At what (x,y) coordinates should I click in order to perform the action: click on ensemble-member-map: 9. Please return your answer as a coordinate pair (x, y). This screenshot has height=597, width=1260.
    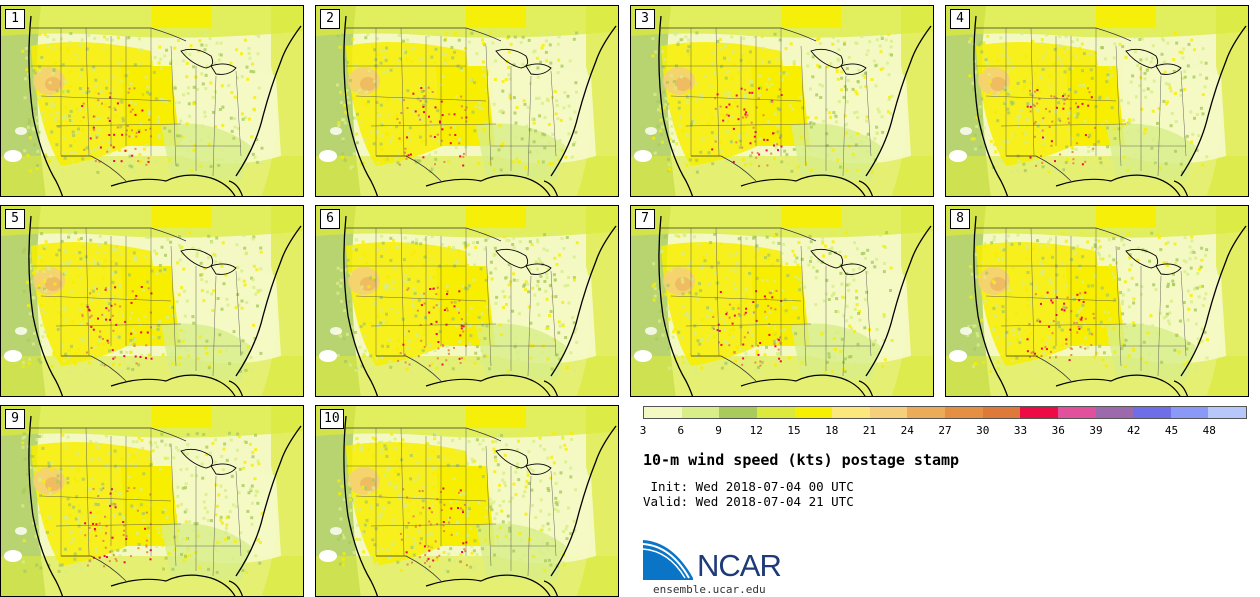
    Looking at the image, I should click on (152, 501).